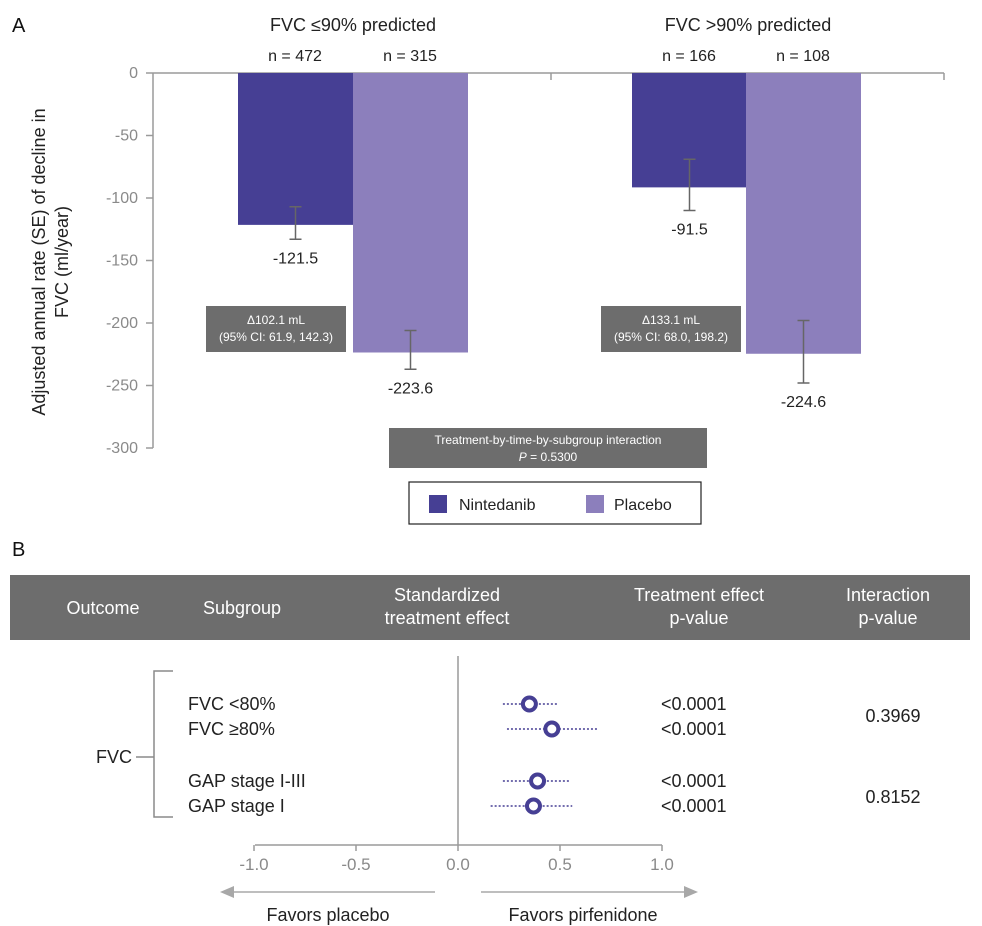  Describe the element at coordinates (595, 504) in the screenshot. I see `legend-swatch-placebo` at that location.